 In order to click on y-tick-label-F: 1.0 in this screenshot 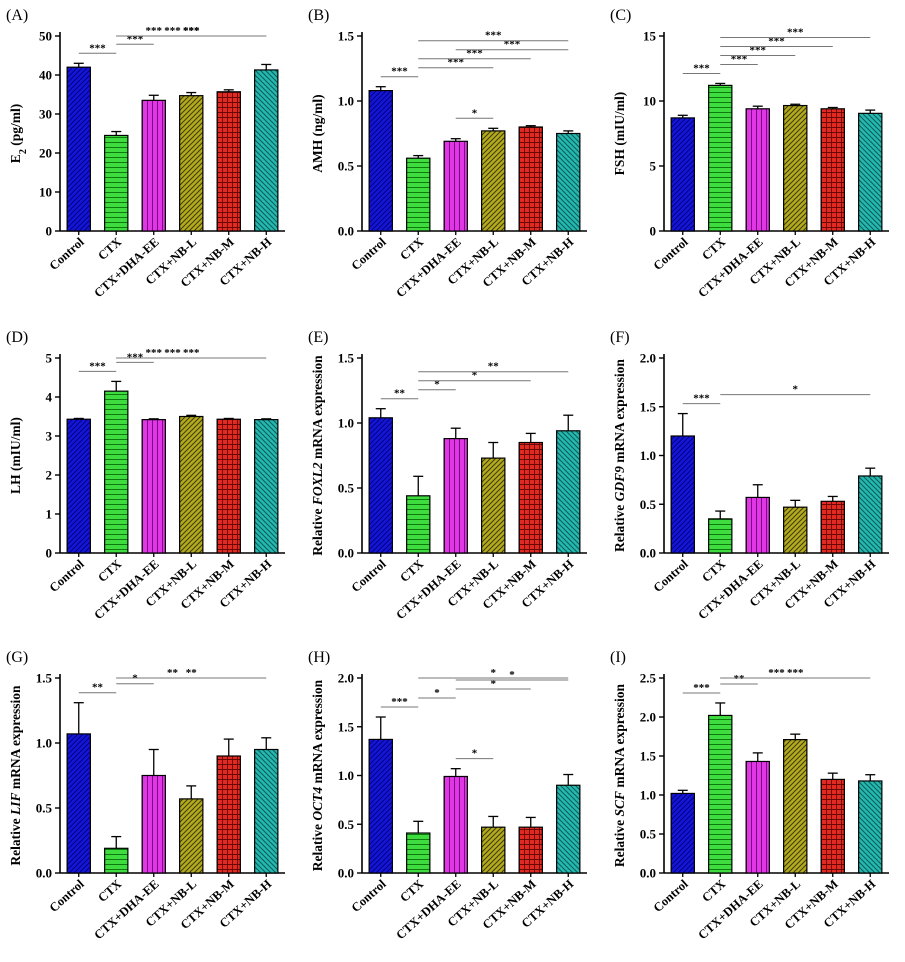, I will do `click(648, 455)`.